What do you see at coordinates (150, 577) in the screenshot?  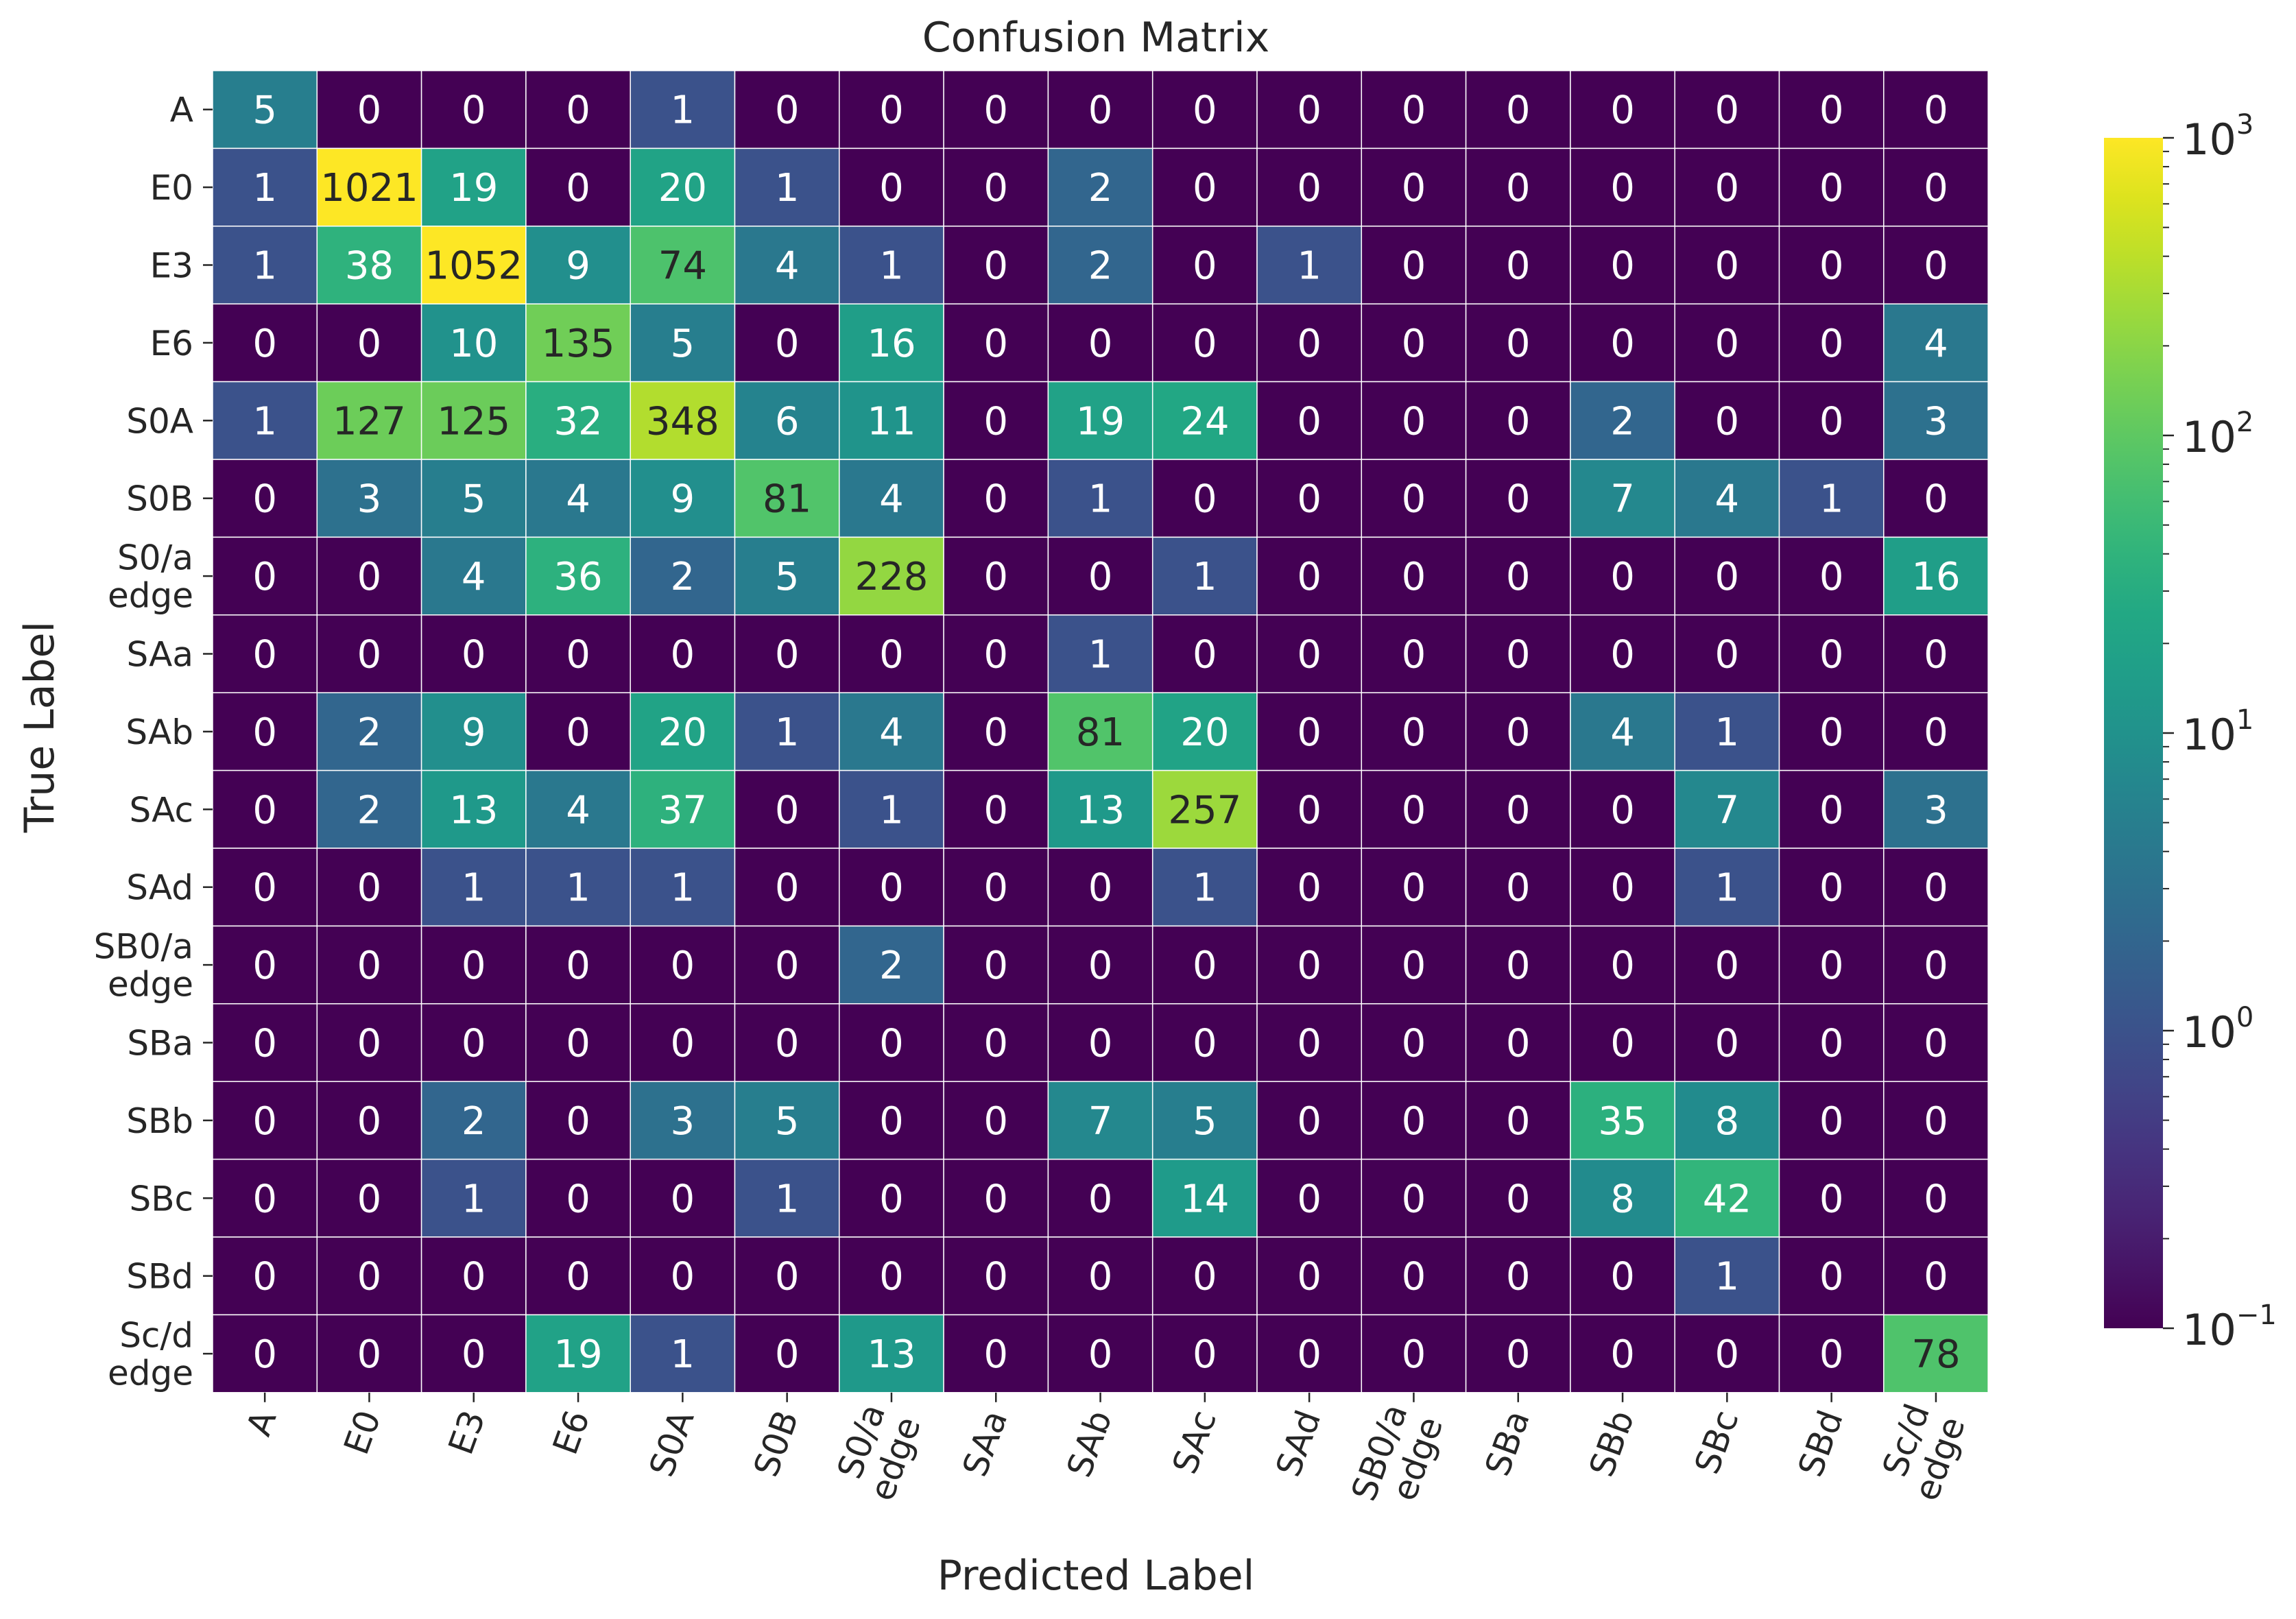 I see `y-tick-label: S0/a edge` at bounding box center [150, 577].